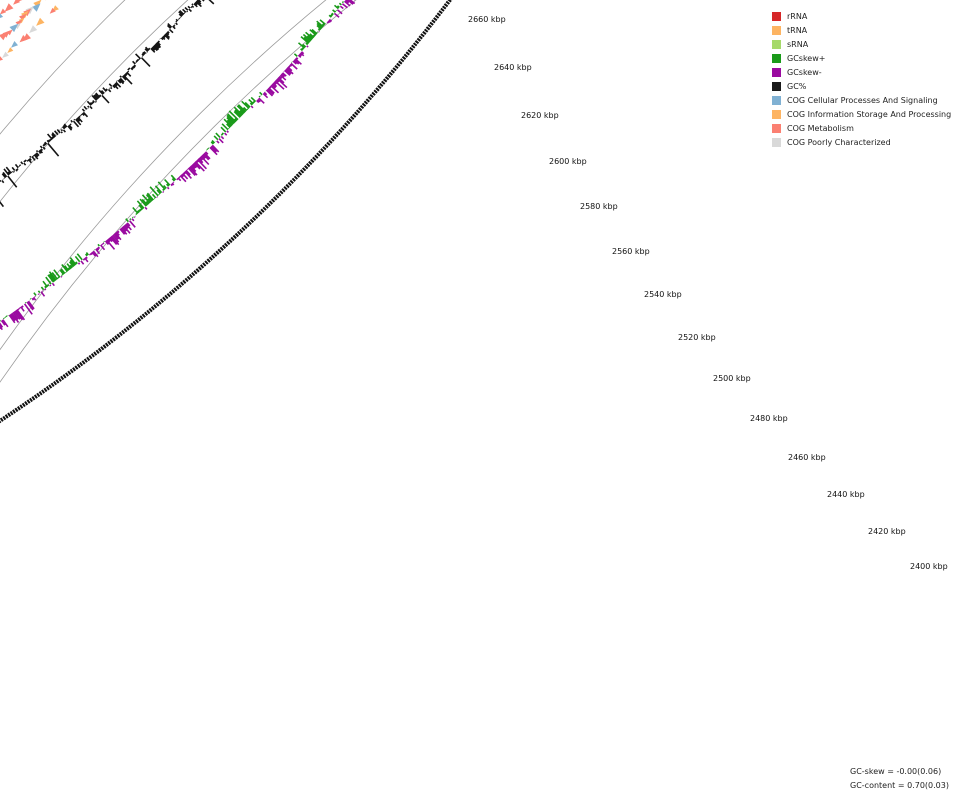 This screenshot has height=800, width=960. What do you see at coordinates (820, 128) in the screenshot?
I see `legend-label: COG Metabolism` at bounding box center [820, 128].